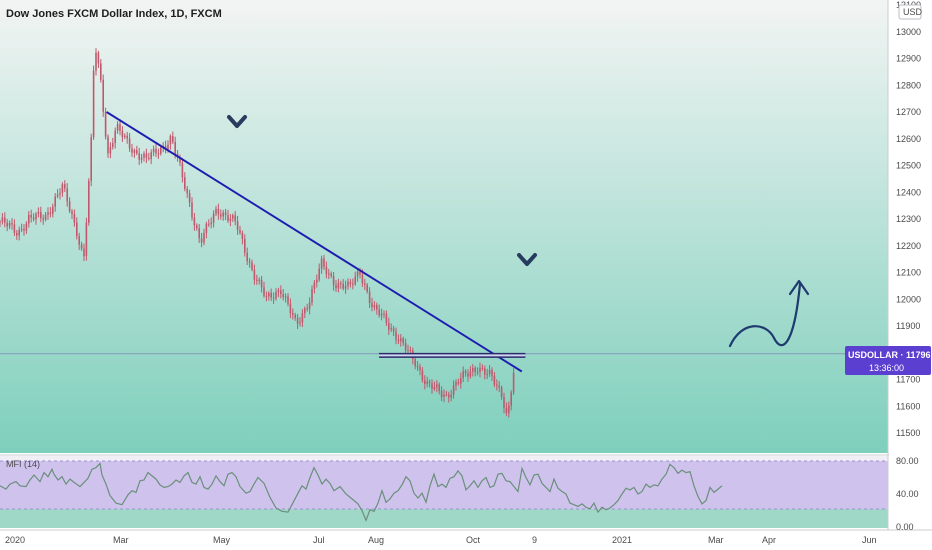 Image resolution: width=932 pixels, height=550 pixels. I want to click on mfi-label: MFI (14), so click(23, 464).